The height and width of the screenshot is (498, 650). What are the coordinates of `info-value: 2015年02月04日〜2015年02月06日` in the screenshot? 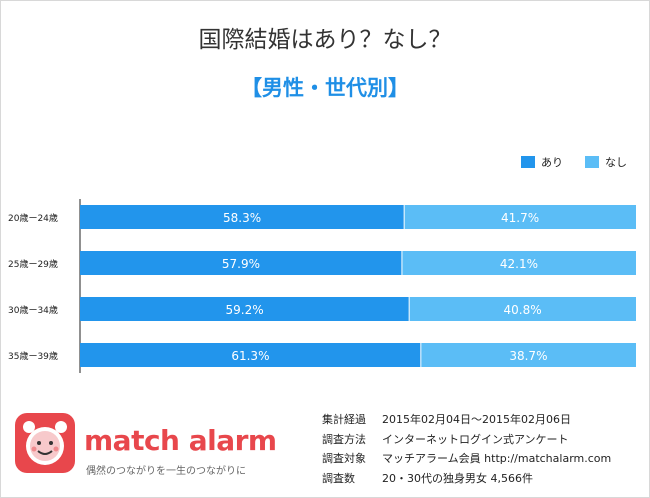 It's located at (476, 419).